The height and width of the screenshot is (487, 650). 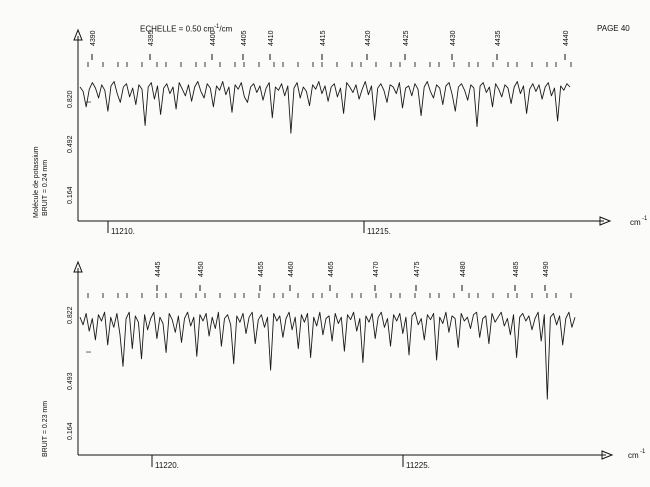 I want to click on panel2-x-axis-arrow, so click(x=607, y=455).